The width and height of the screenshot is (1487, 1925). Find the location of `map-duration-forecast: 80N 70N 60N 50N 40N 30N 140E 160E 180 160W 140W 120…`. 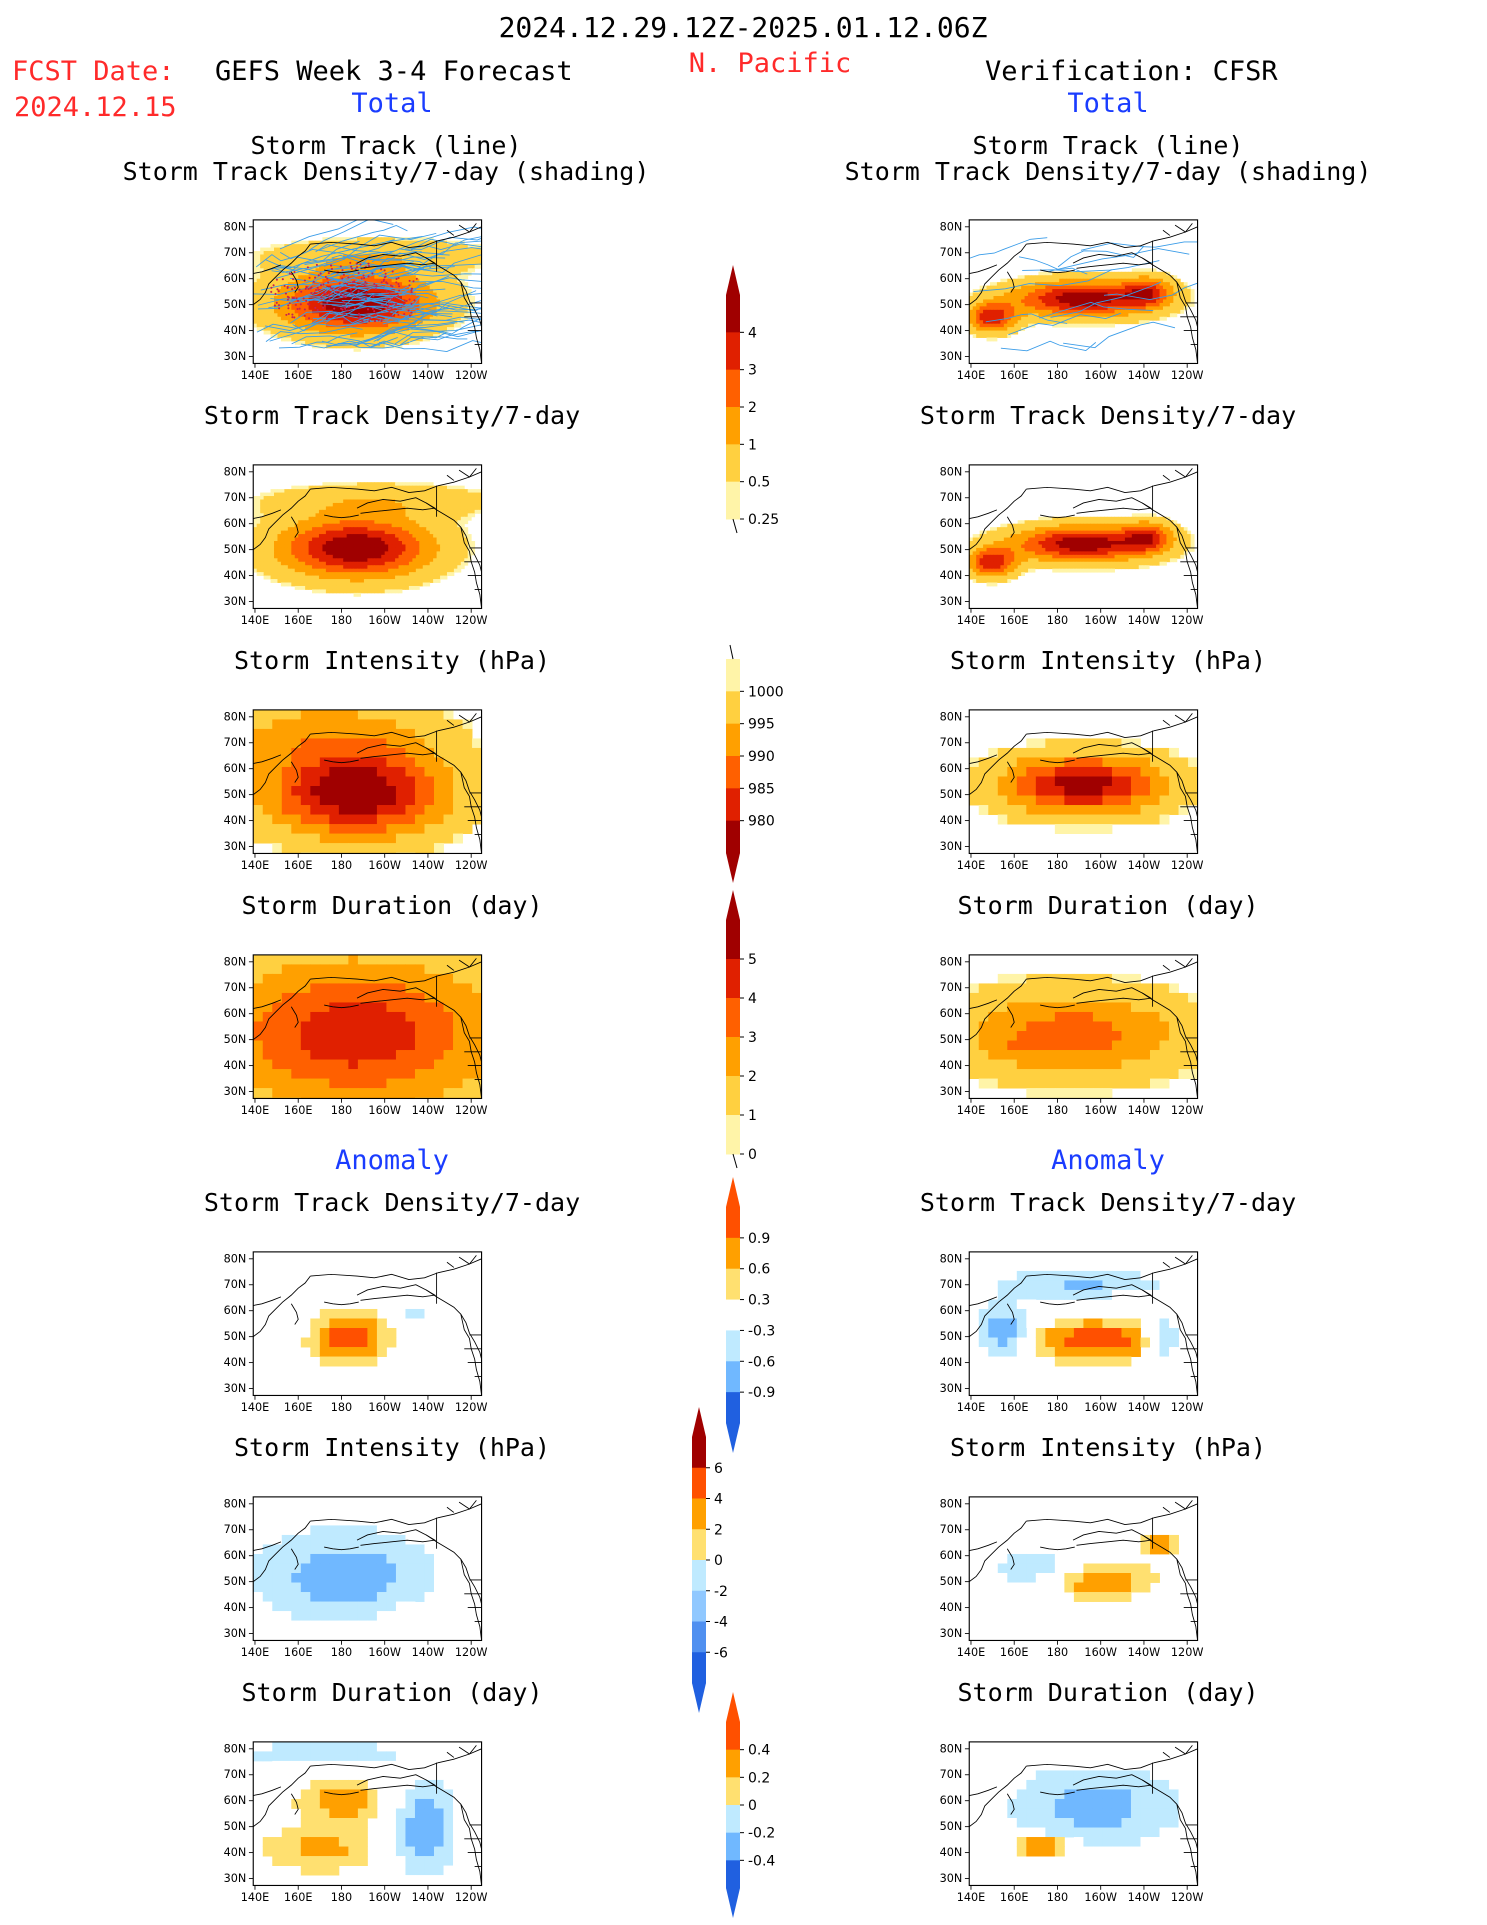

map-duration-forecast: 80N 70N 60N 50N 40N 30N 140E 160E 180 160W 140W 120… is located at coordinates (356, 1035).